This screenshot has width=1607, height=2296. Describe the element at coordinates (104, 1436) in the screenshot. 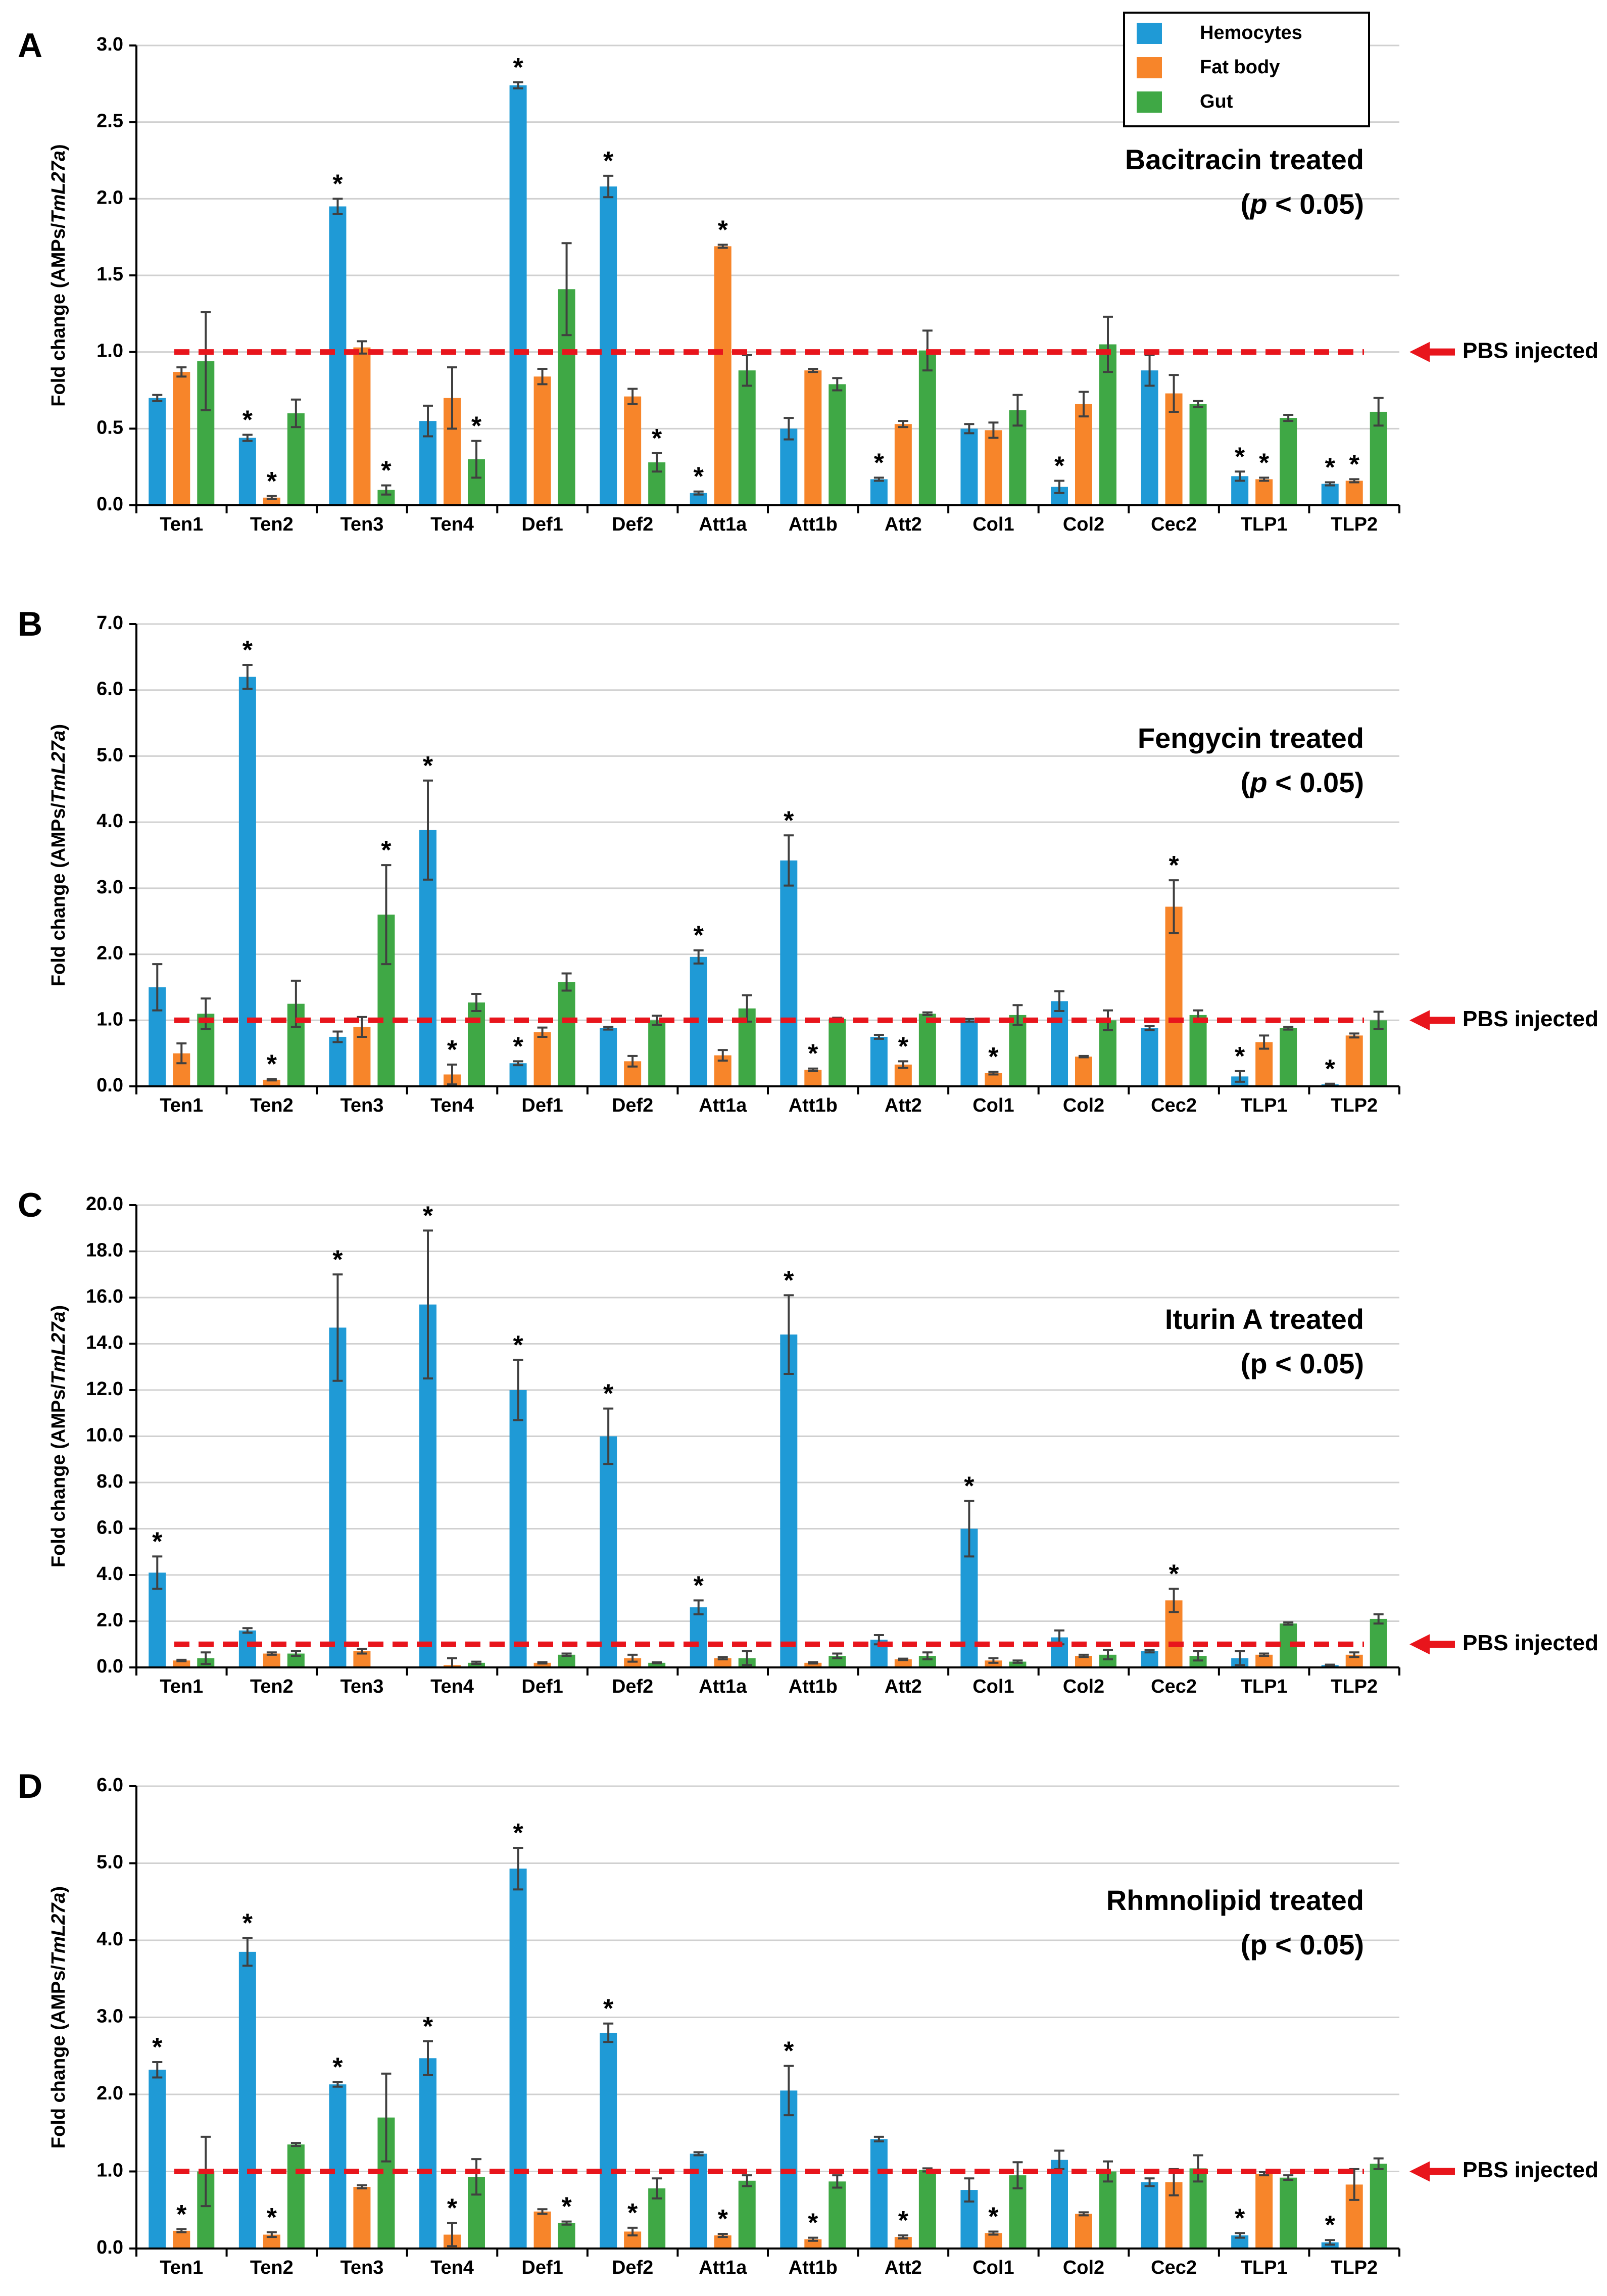

I see `y-tick-label: 10.0` at that location.